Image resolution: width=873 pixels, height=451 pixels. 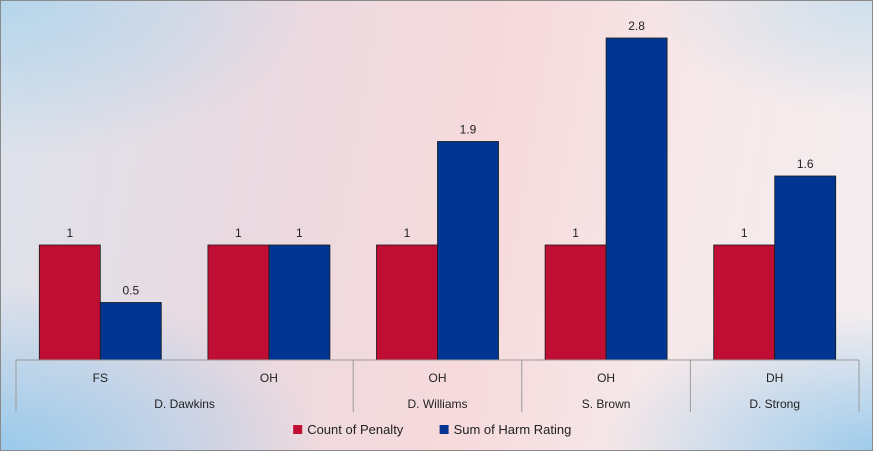 I want to click on data-label: 1.6, so click(x=805, y=164).